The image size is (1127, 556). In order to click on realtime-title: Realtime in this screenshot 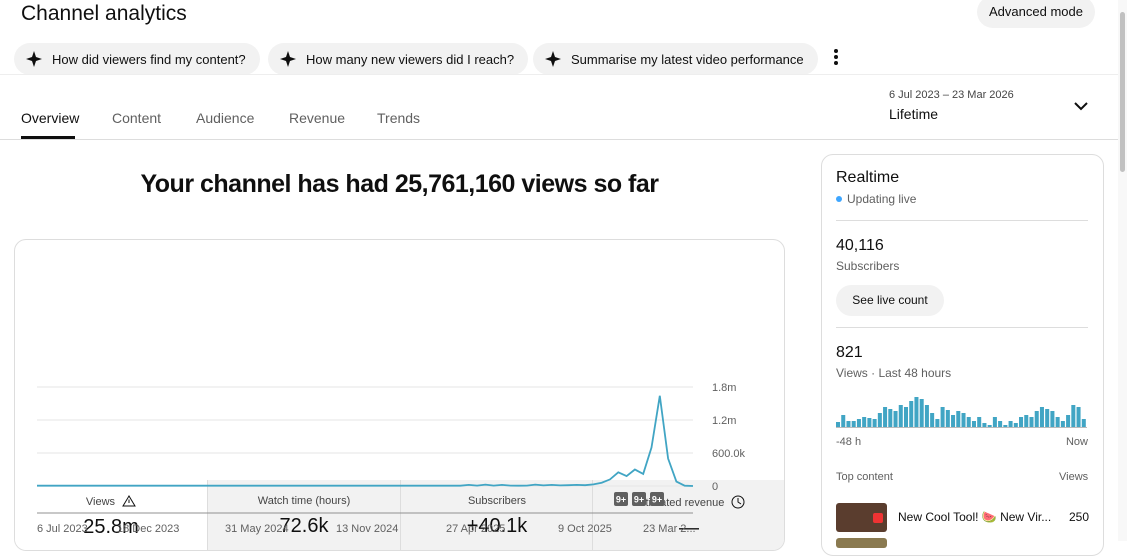, I will do `click(868, 177)`.